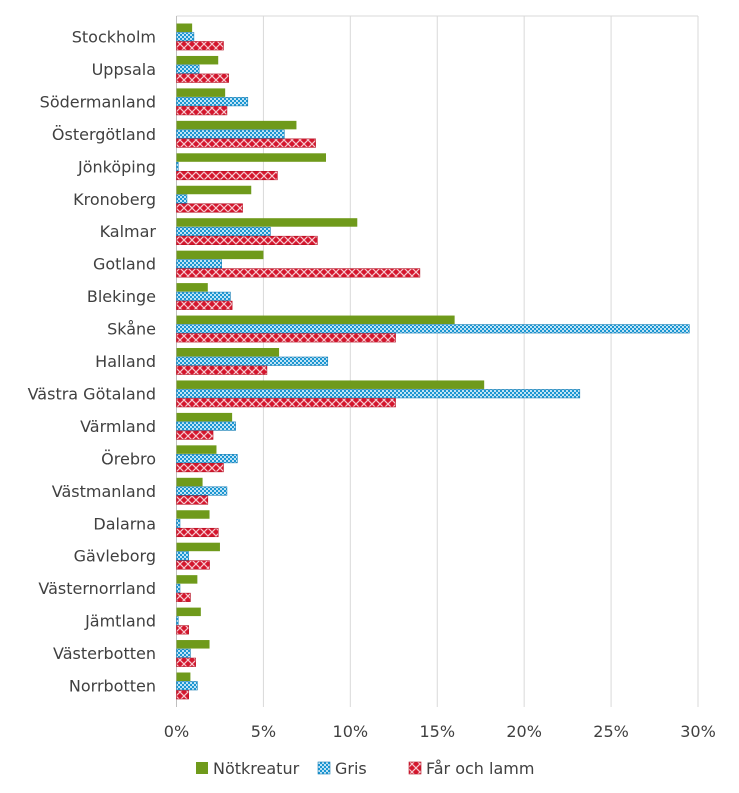 Image resolution: width=739 pixels, height=793 pixels. Describe the element at coordinates (124, 69) in the screenshot. I see `category-label: Uppsala` at that location.